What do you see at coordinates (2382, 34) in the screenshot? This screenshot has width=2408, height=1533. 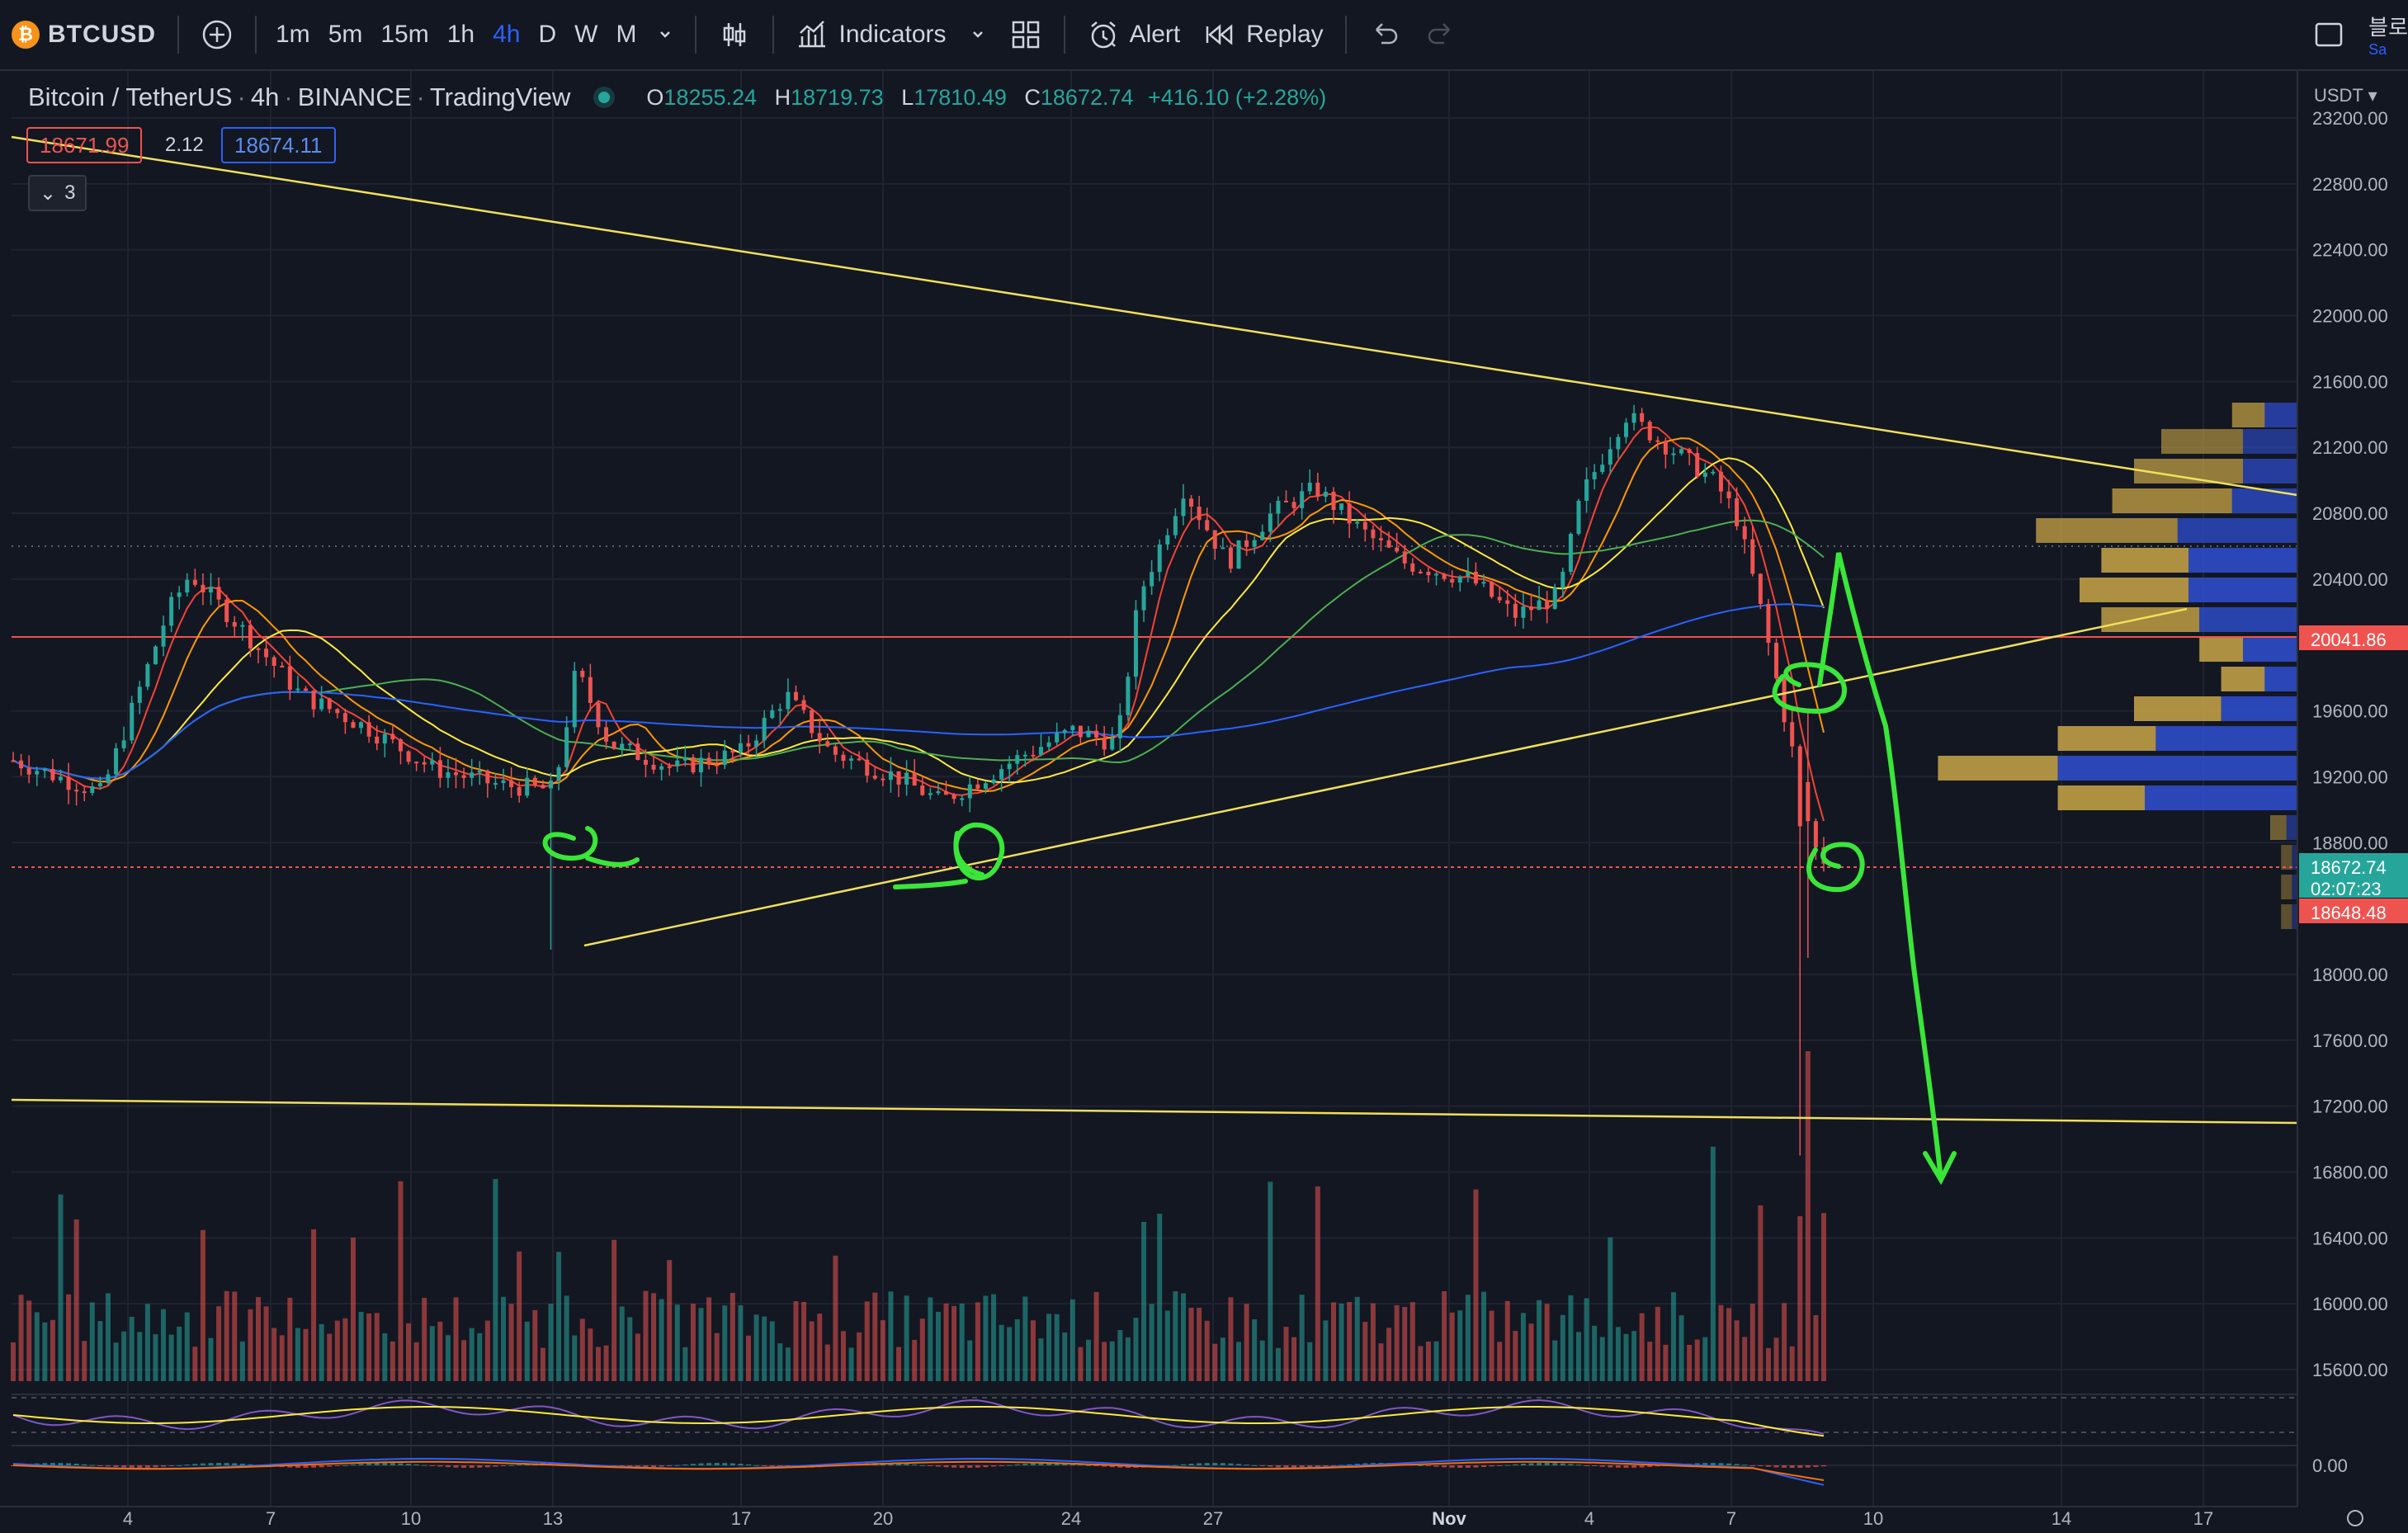 I see `publish-button: 블로 Sa` at bounding box center [2382, 34].